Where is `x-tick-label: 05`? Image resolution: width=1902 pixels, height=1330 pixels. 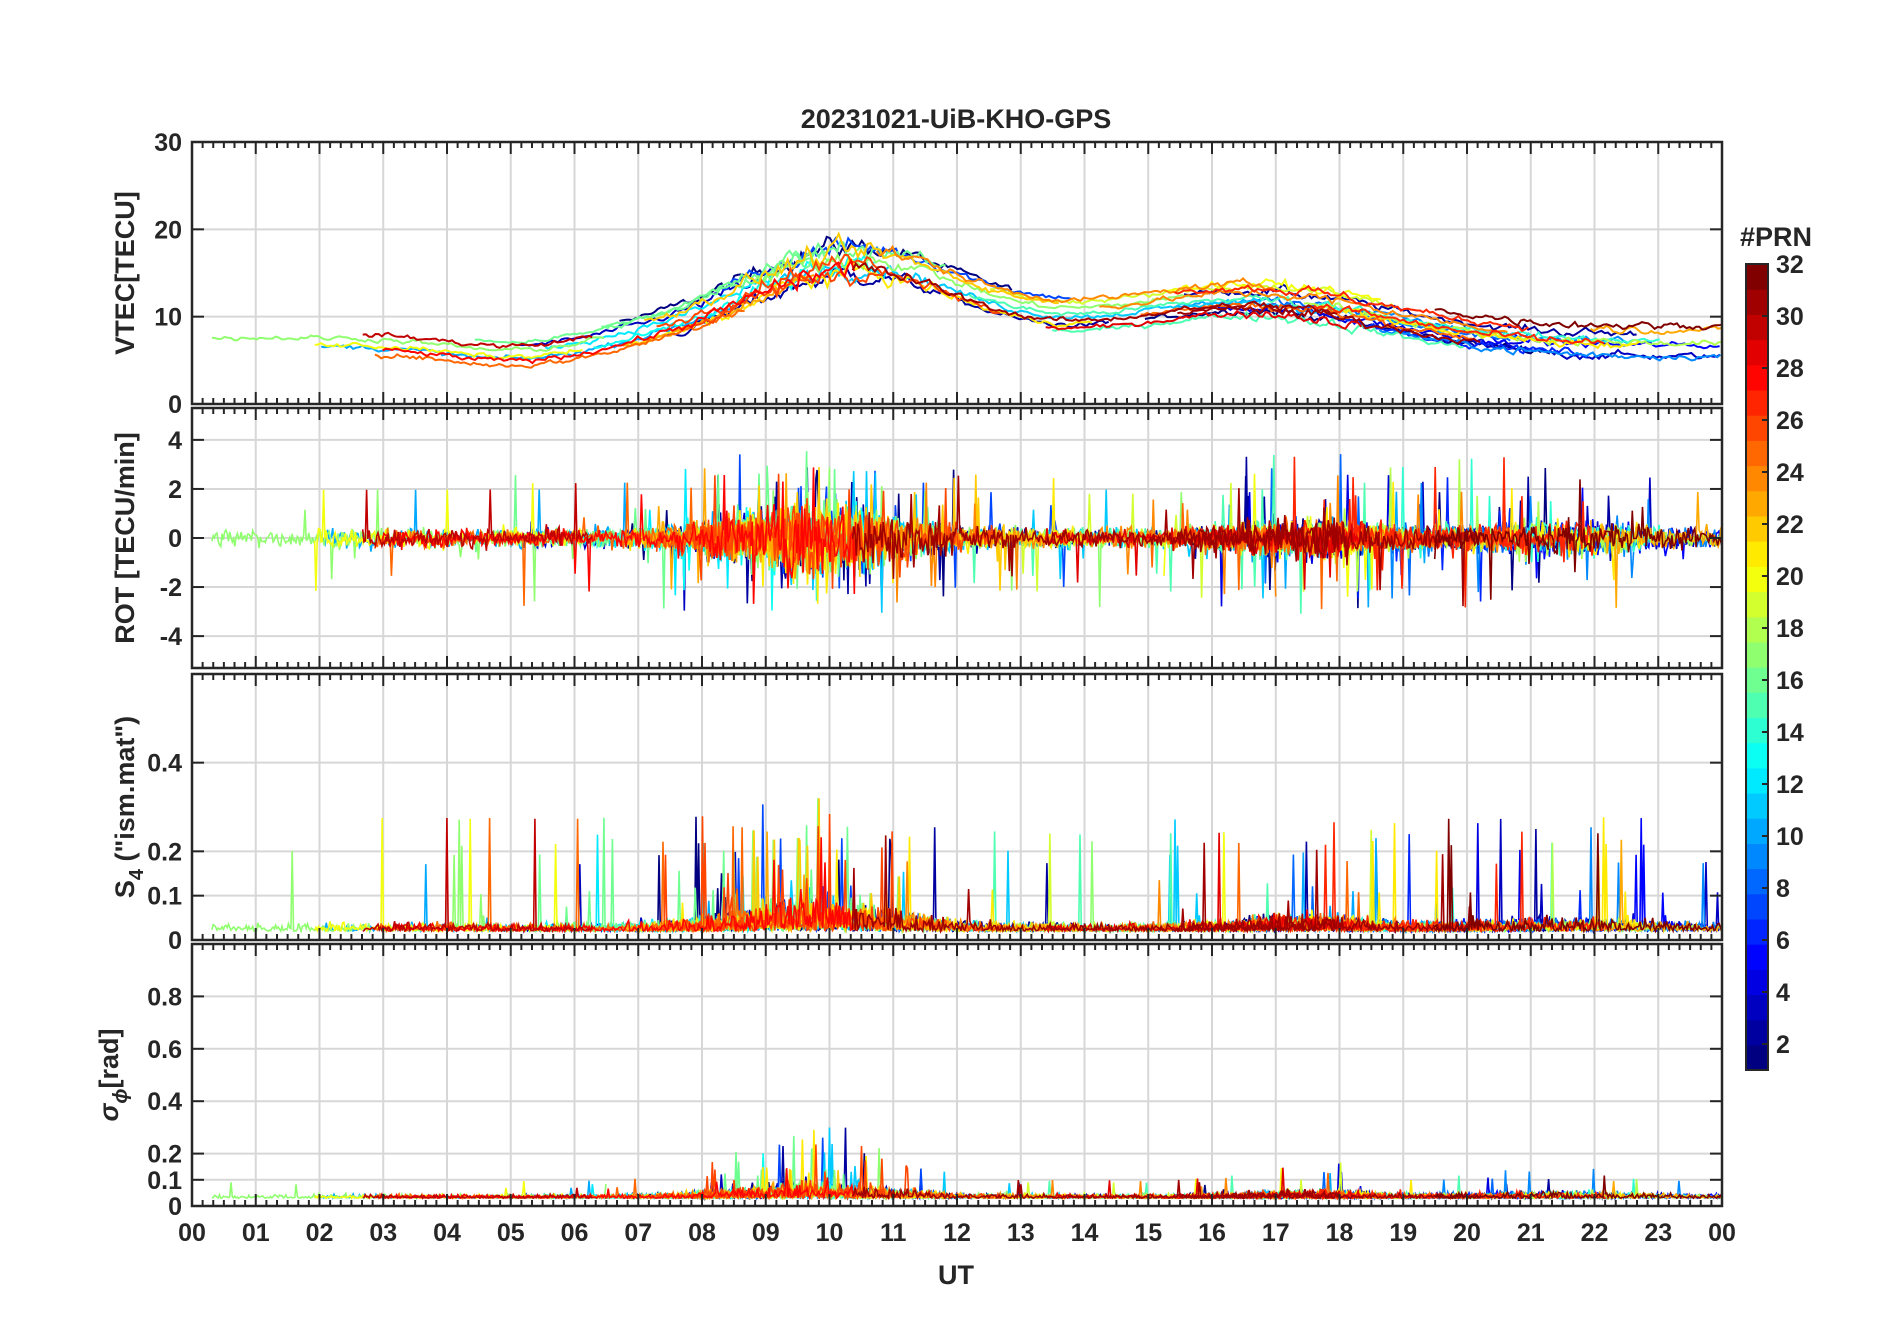 x-tick-label: 05 is located at coordinates (511, 1233).